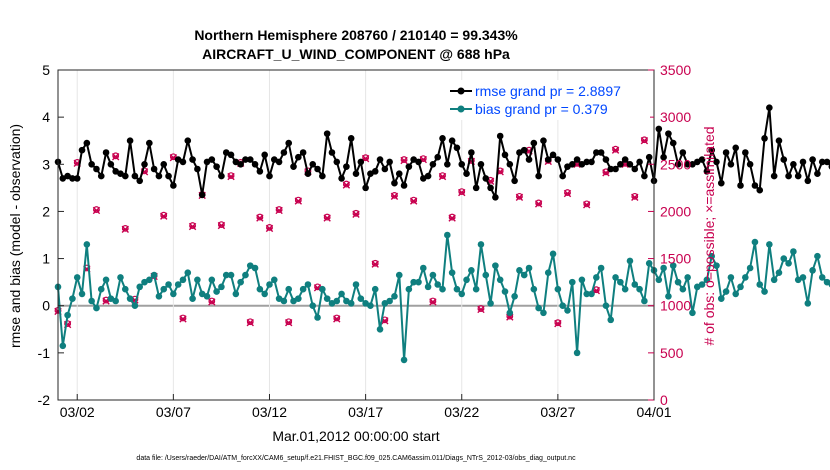  Describe the element at coordinates (44, 353) in the screenshot. I see `y-tick-label: -1` at that location.